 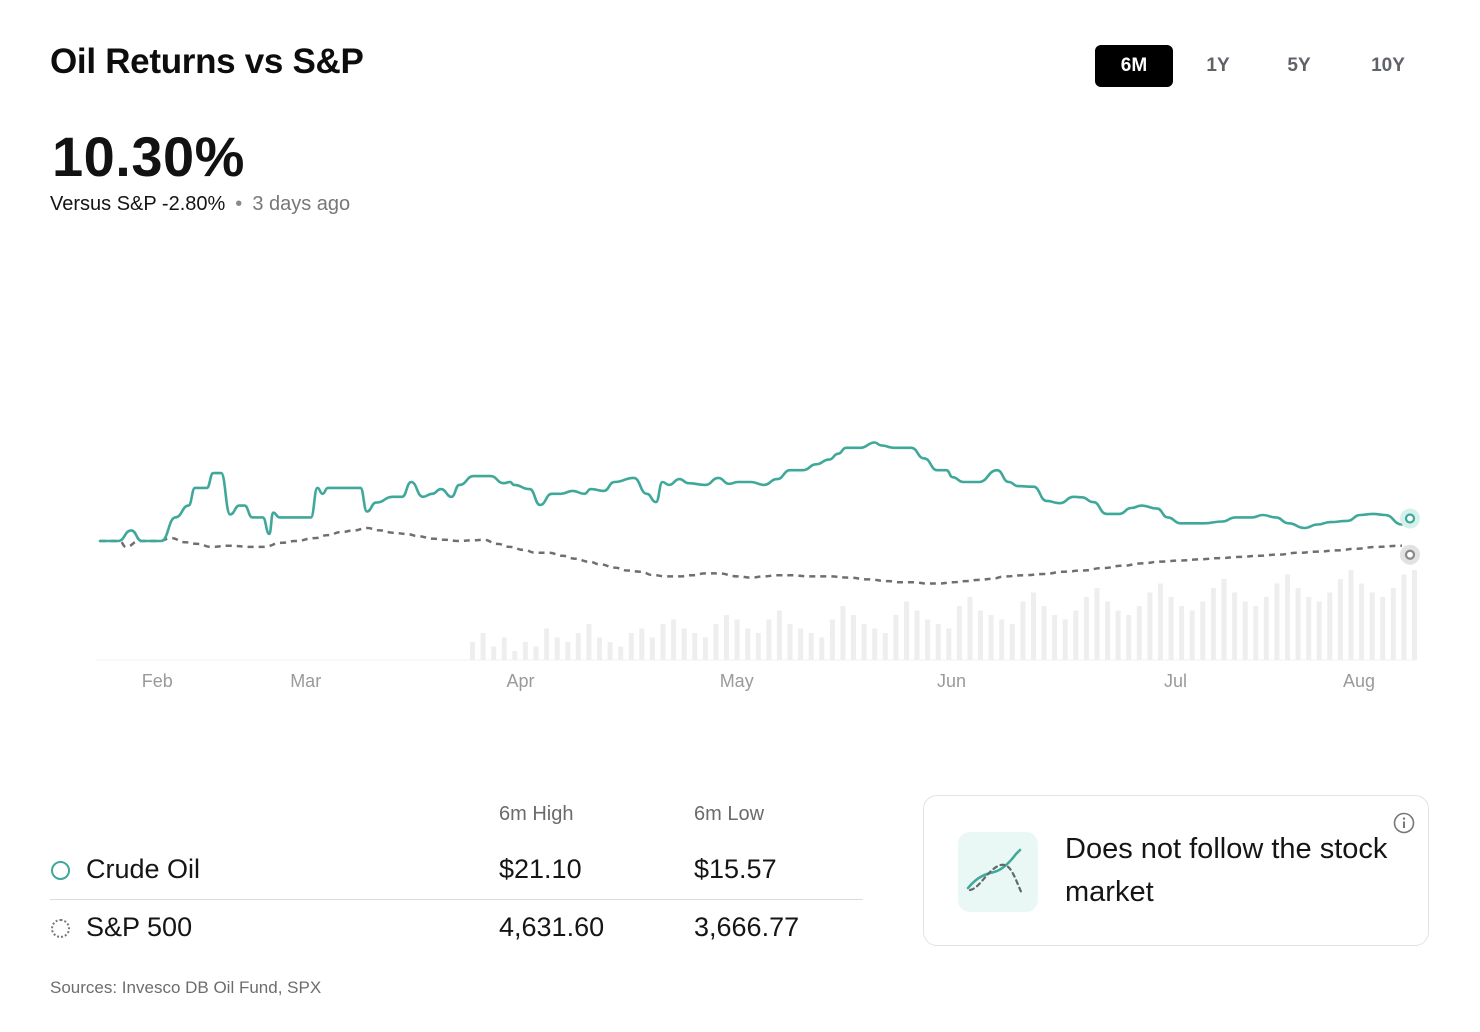 What do you see at coordinates (758, 681) in the screenshot?
I see `x-axis-labels: Feb Mar Apr May Jun Jul Aug` at bounding box center [758, 681].